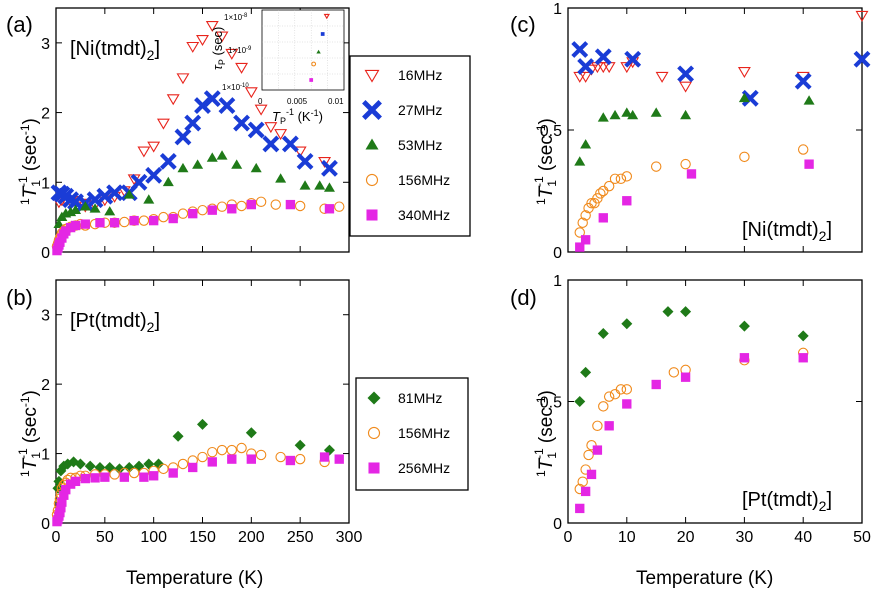 Image resolution: width=872 pixels, height=597 pixels. Describe the element at coordinates (108, 321) in the screenshot. I see `panel-b-compound-main: [Pt(tmdt)` at that location.